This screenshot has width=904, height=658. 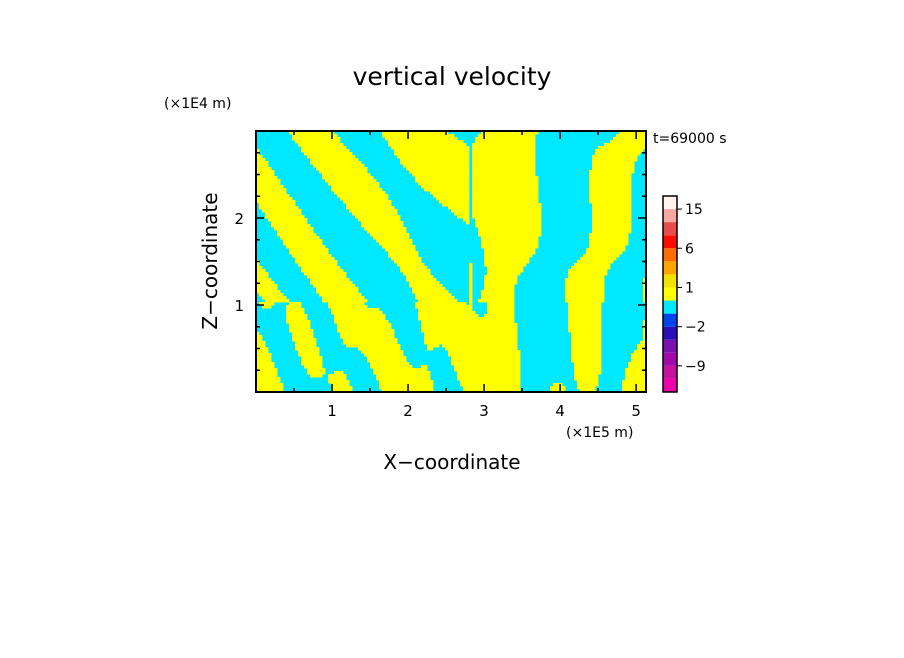 What do you see at coordinates (684, 294) in the screenshot?
I see `colorbar: 15 6 1 −2 −9` at bounding box center [684, 294].